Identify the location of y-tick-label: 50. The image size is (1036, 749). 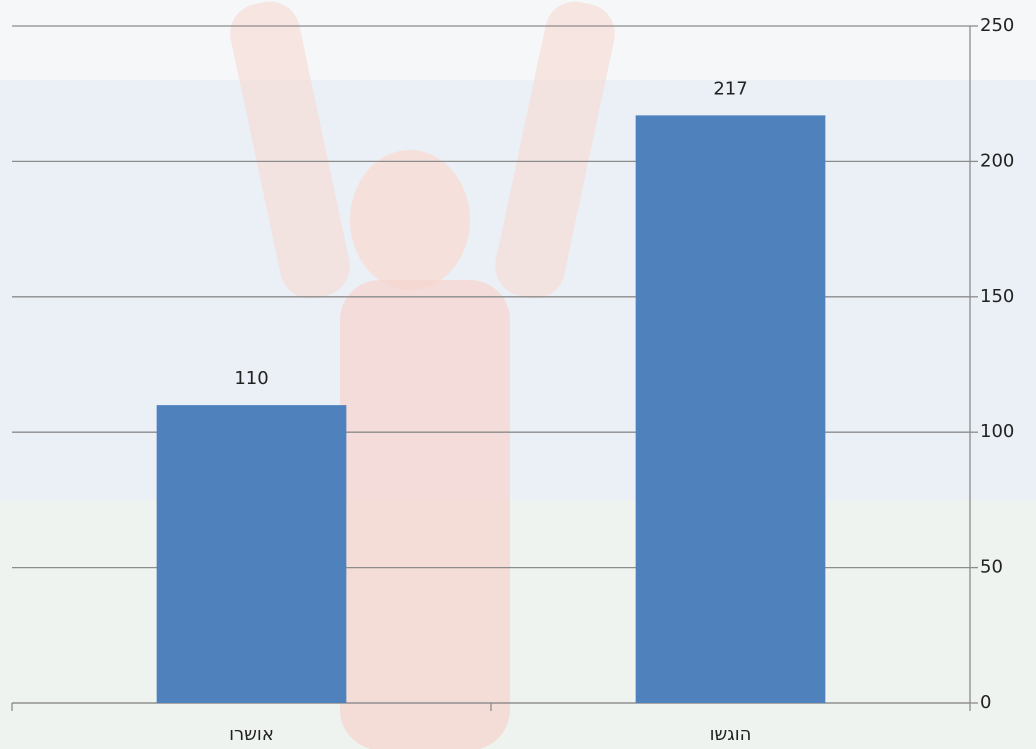
(991, 567).